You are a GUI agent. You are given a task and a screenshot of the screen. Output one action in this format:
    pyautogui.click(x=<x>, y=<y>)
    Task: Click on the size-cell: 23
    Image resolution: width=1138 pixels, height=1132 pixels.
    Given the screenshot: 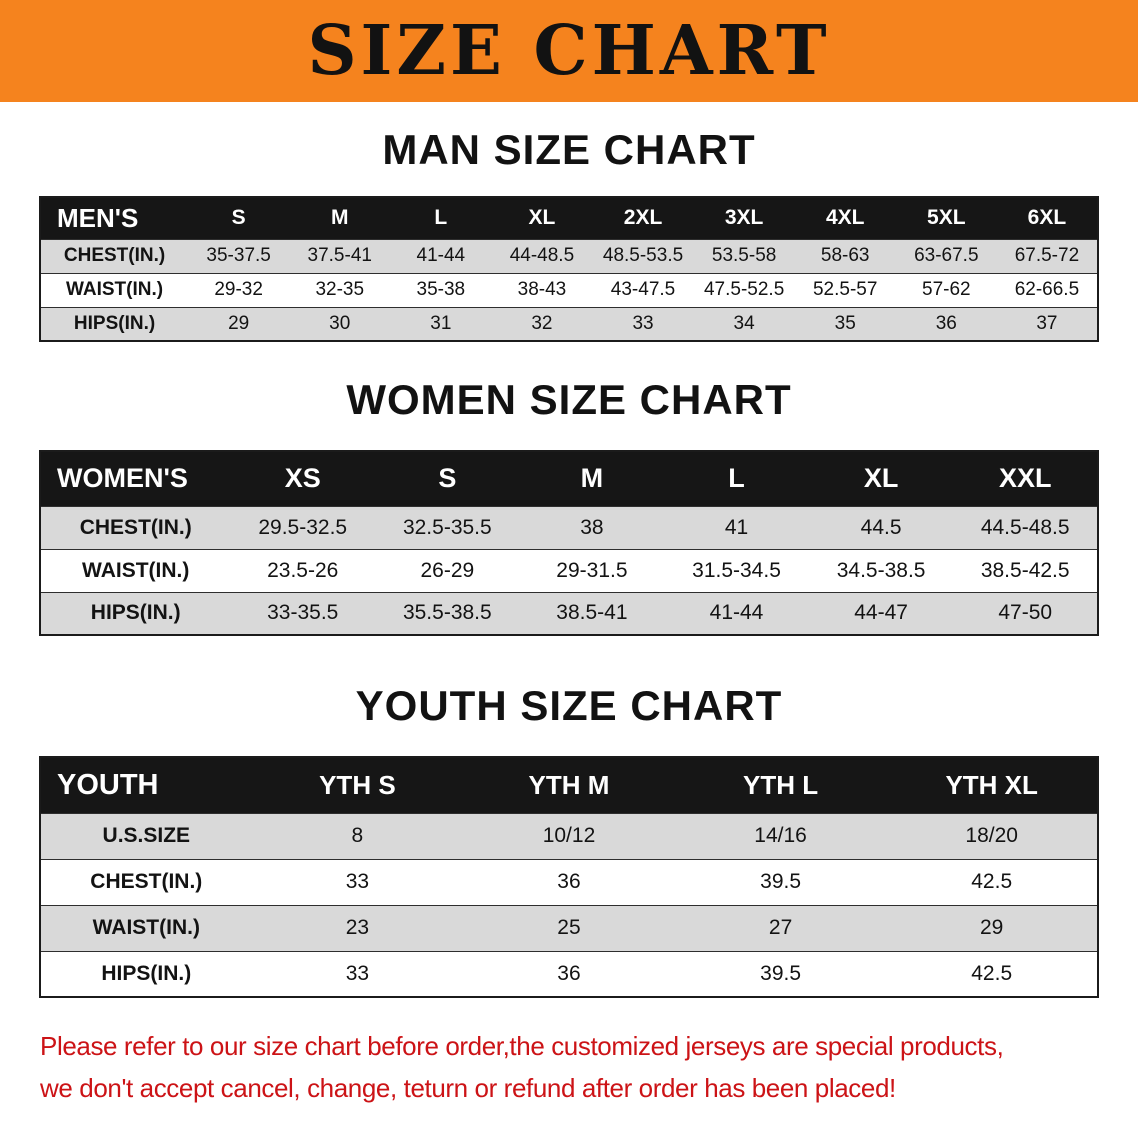 What is the action you would take?
    pyautogui.click(x=357, y=927)
    